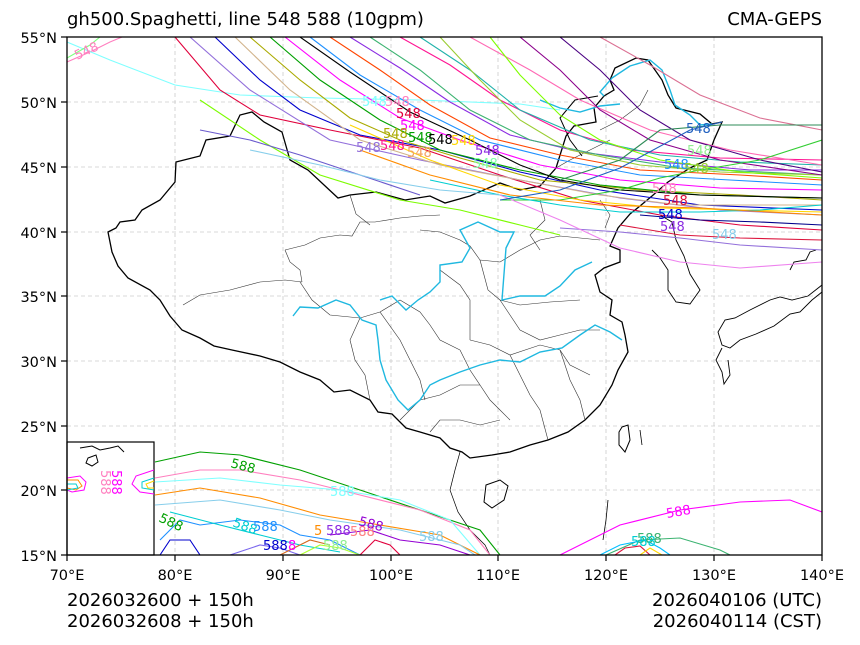  I want to click on contour-588-lines, so click(488, 503).